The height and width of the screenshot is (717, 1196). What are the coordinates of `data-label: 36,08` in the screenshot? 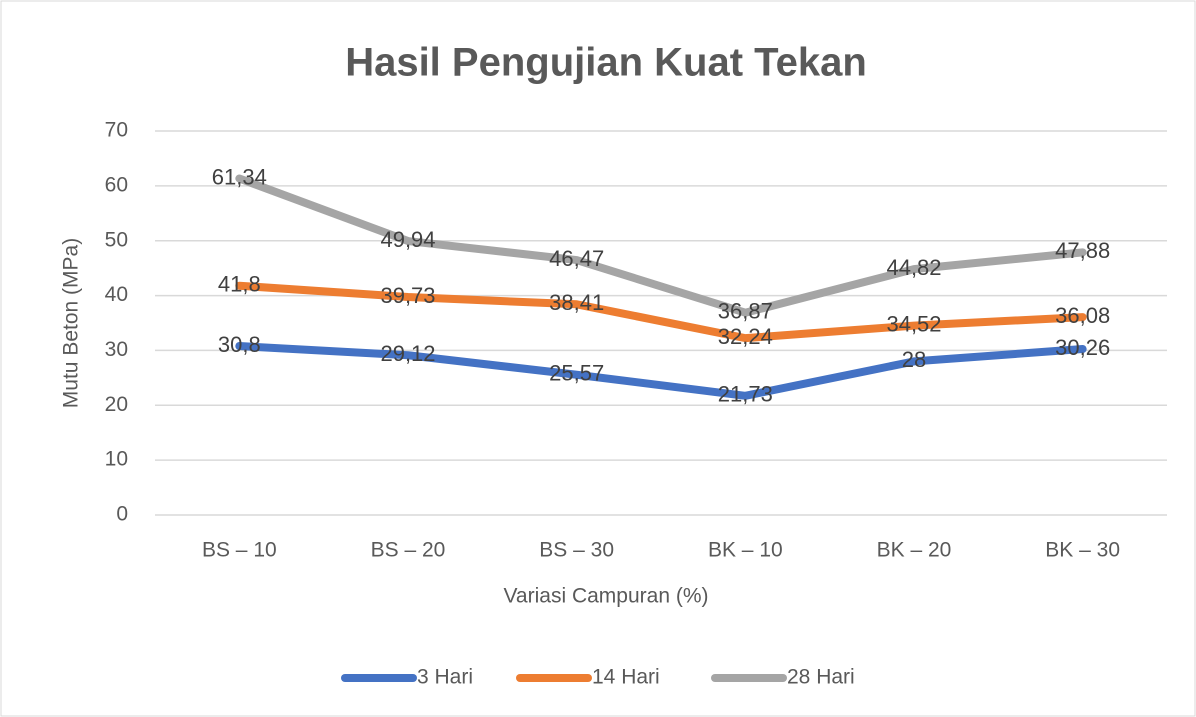 It's located at (1082, 315).